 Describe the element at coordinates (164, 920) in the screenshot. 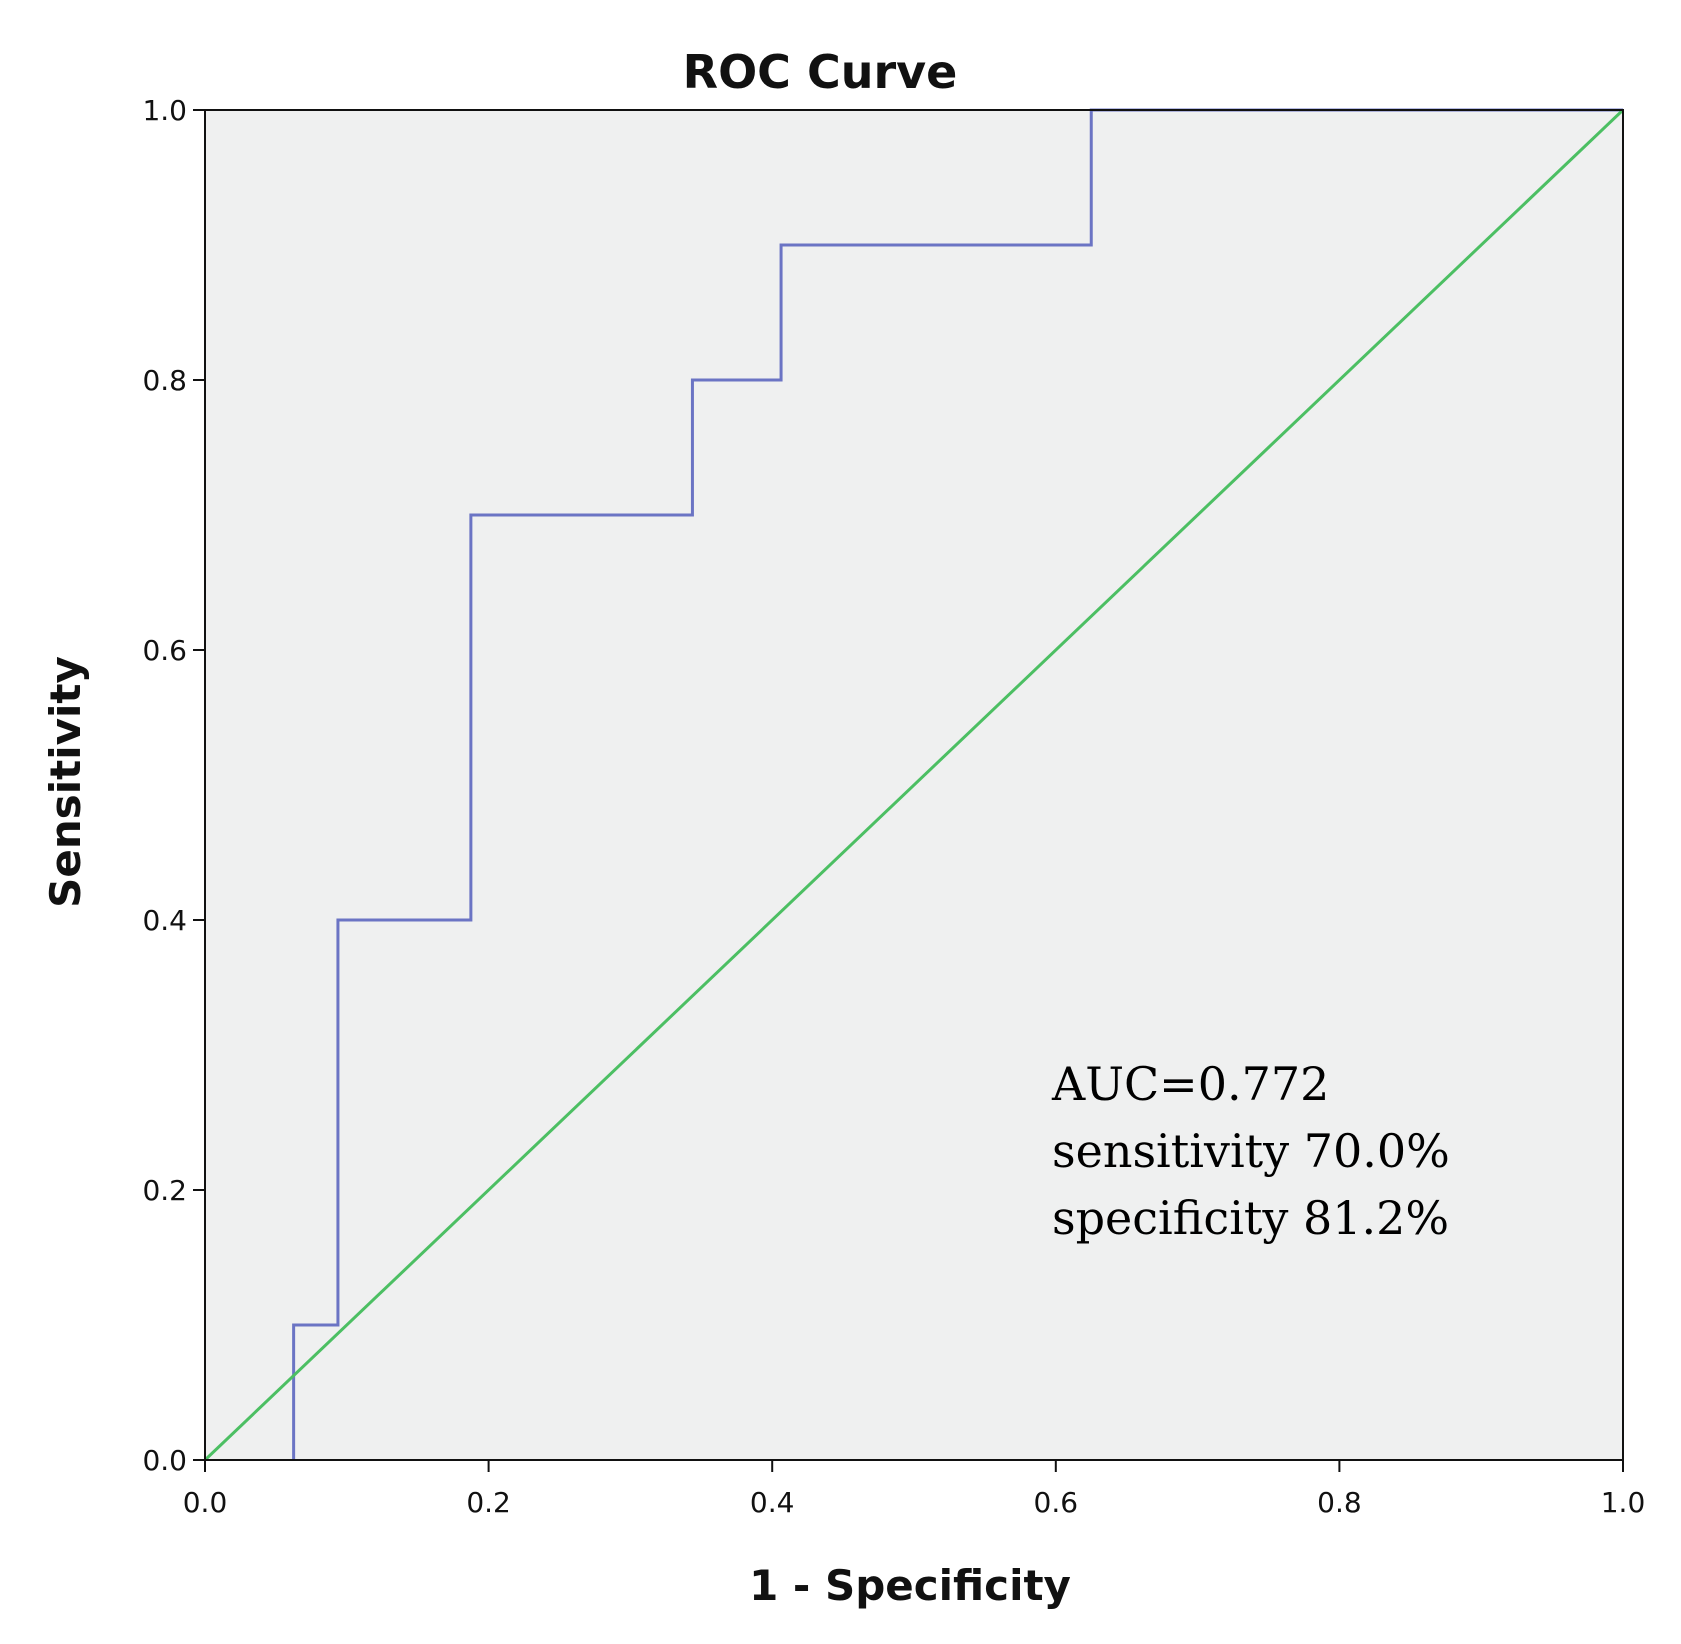

I see `y-tick-label: 0.4` at that location.